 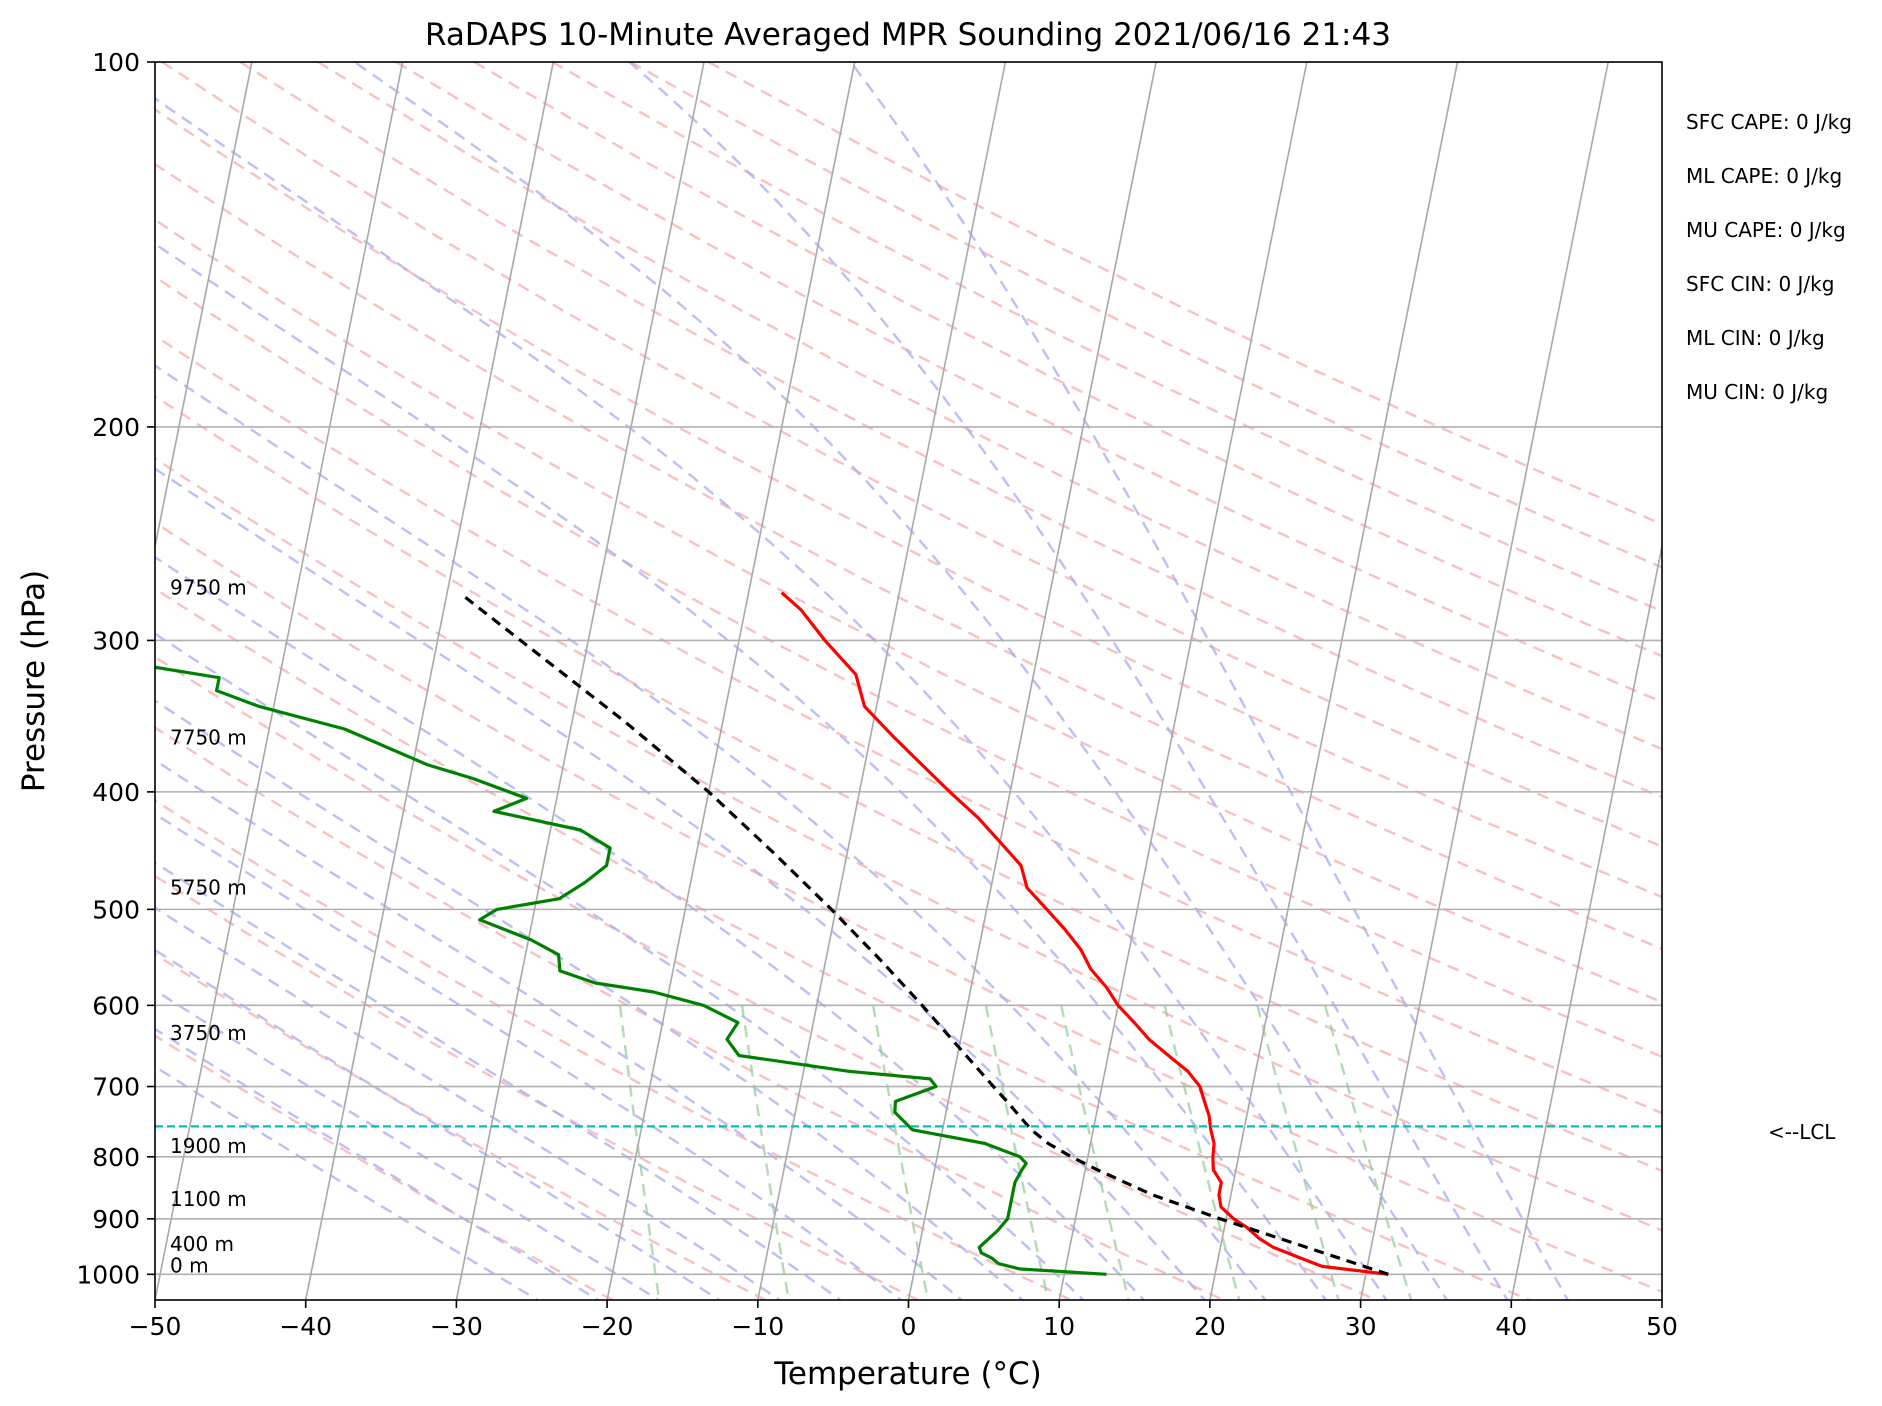 What do you see at coordinates (116, 1087) in the screenshot?
I see `y-tick-label: 700` at bounding box center [116, 1087].